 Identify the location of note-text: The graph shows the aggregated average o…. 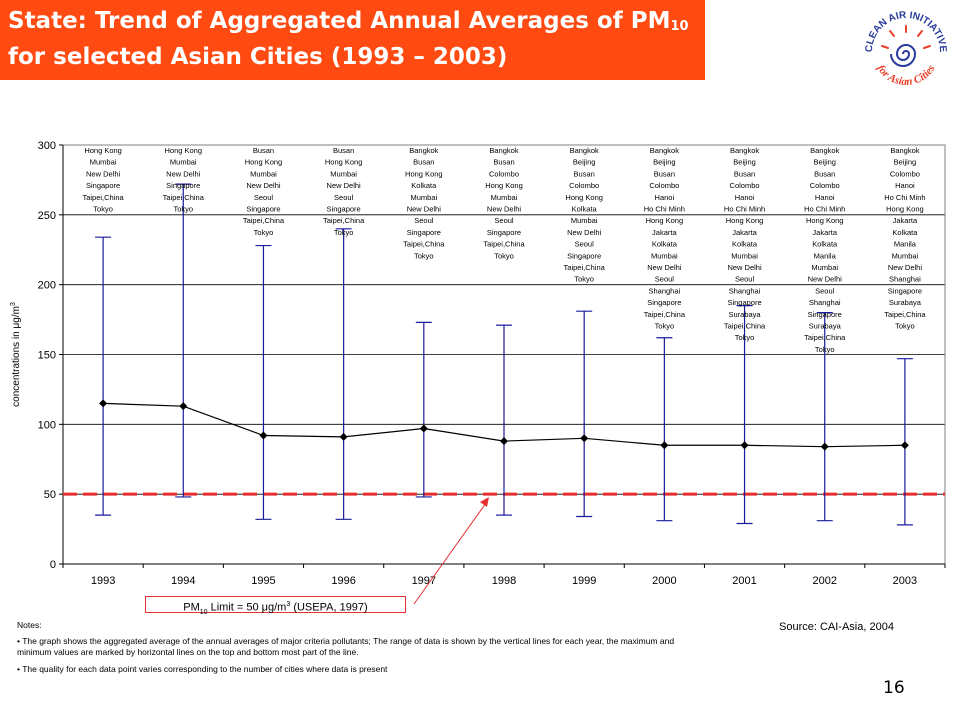
(346, 646).